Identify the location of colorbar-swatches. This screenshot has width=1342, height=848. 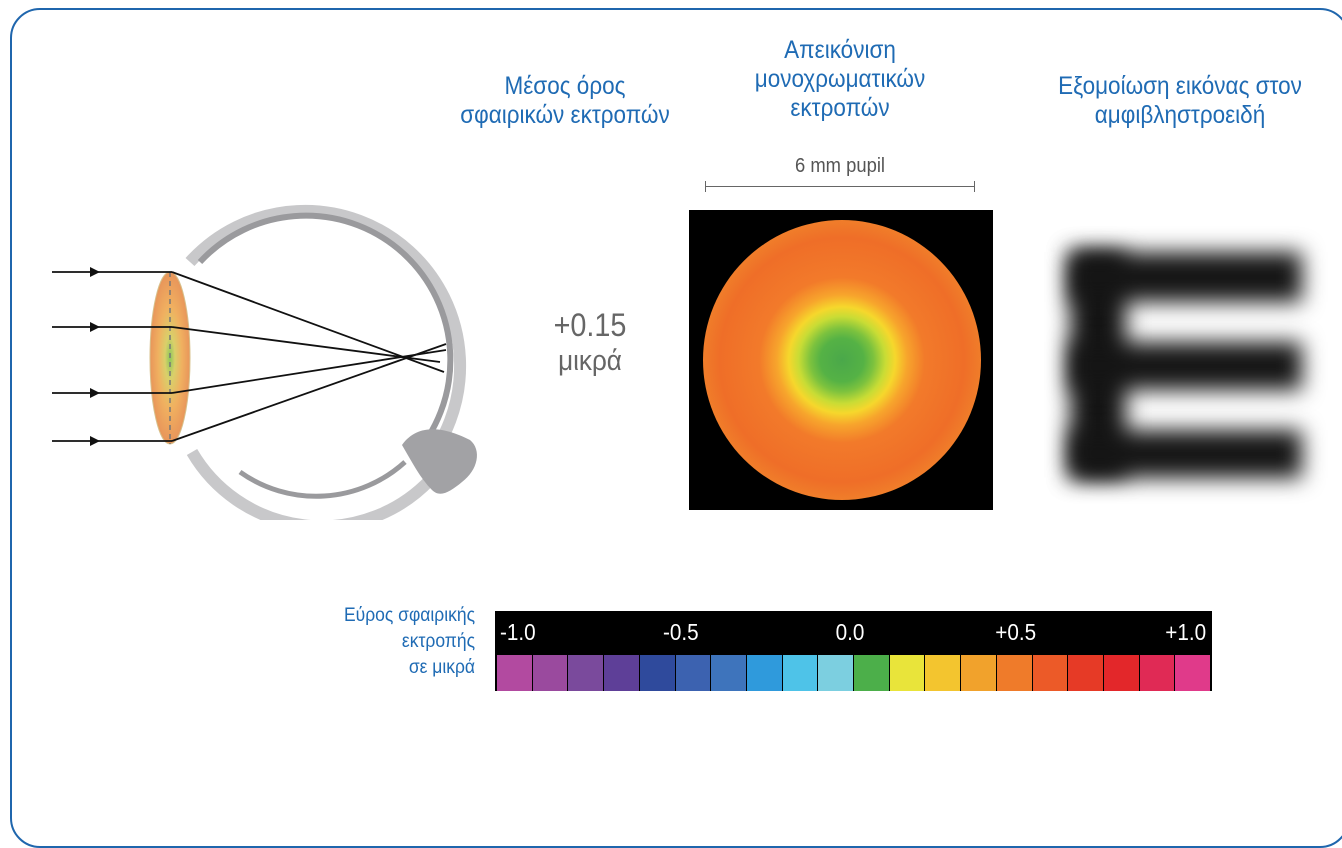
(854, 673).